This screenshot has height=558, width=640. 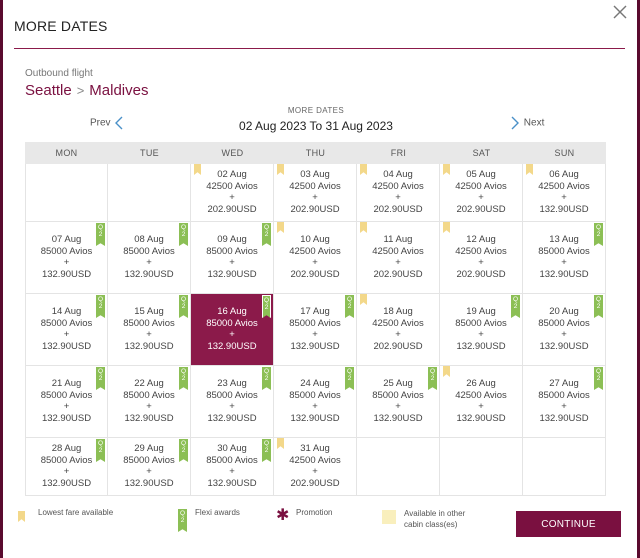 I want to click on day-cell: 03 Aug 42500 Avios +202.90USD, so click(x=315, y=193).